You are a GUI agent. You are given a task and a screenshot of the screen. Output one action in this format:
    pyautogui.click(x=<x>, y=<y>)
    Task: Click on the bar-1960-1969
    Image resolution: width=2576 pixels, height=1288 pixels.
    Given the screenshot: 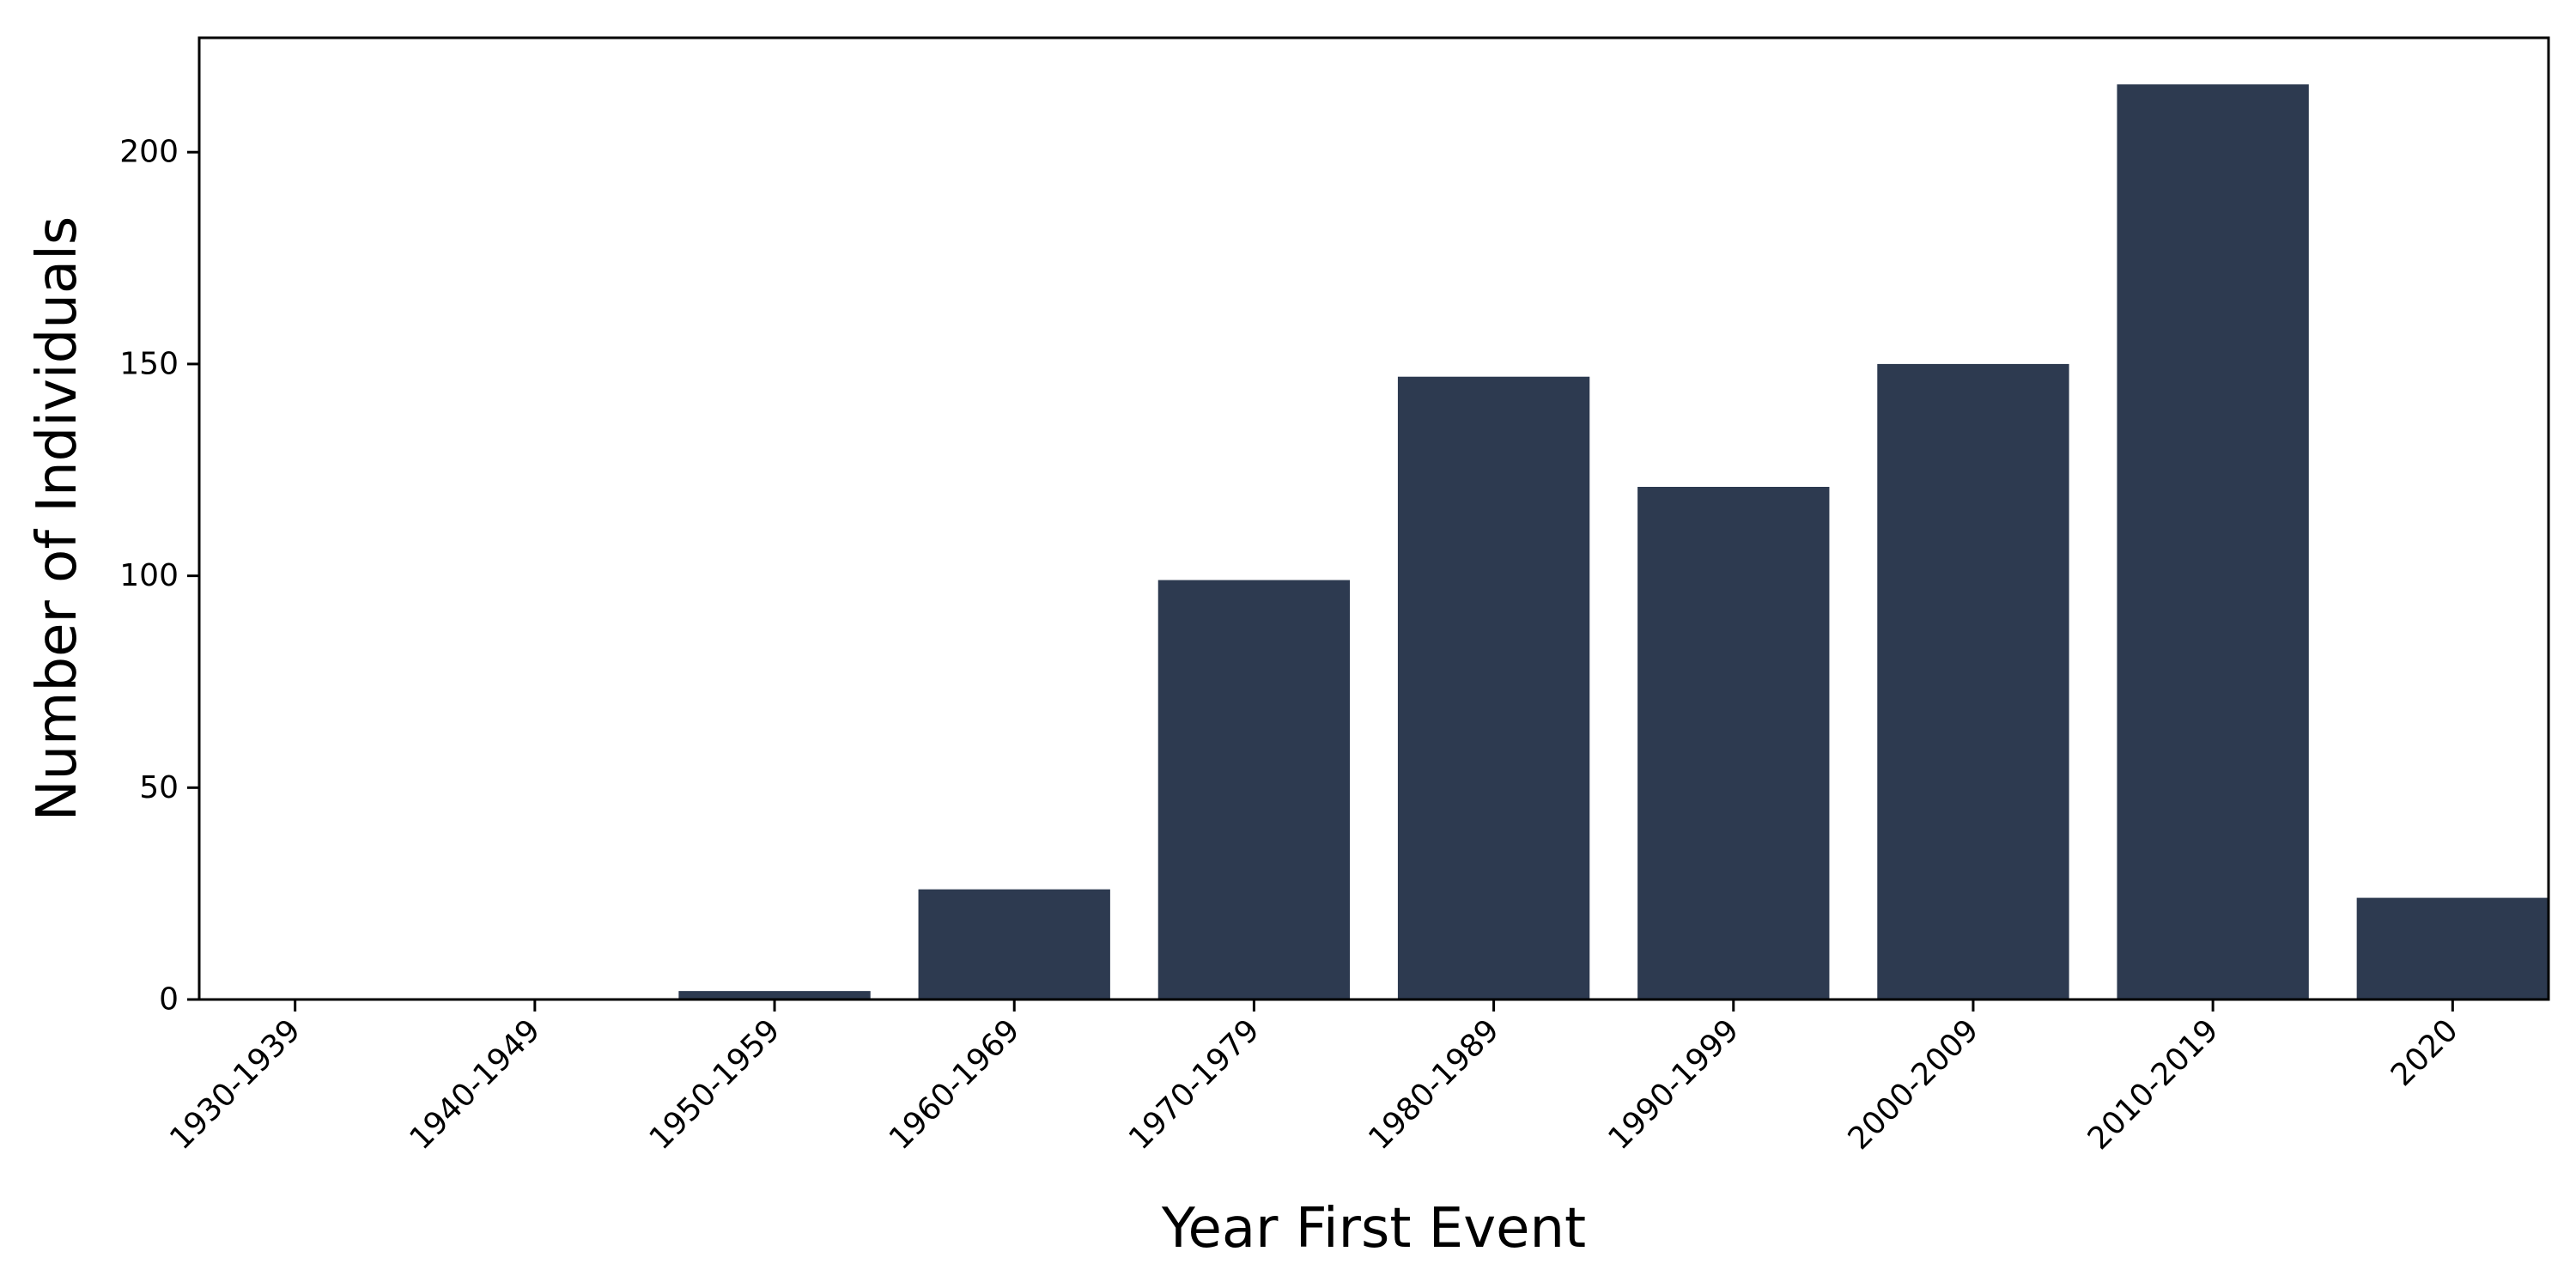 What is the action you would take?
    pyautogui.click(x=1014, y=944)
    